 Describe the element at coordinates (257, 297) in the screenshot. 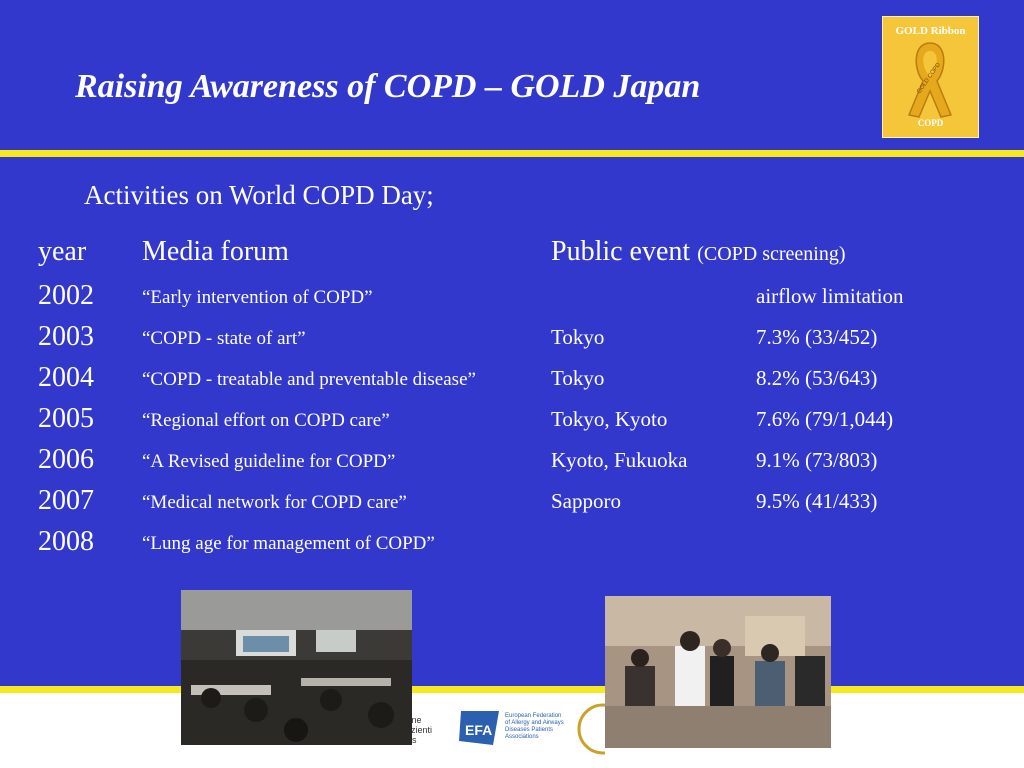

I see `row-media: “Early intervention of COPD”` at that location.